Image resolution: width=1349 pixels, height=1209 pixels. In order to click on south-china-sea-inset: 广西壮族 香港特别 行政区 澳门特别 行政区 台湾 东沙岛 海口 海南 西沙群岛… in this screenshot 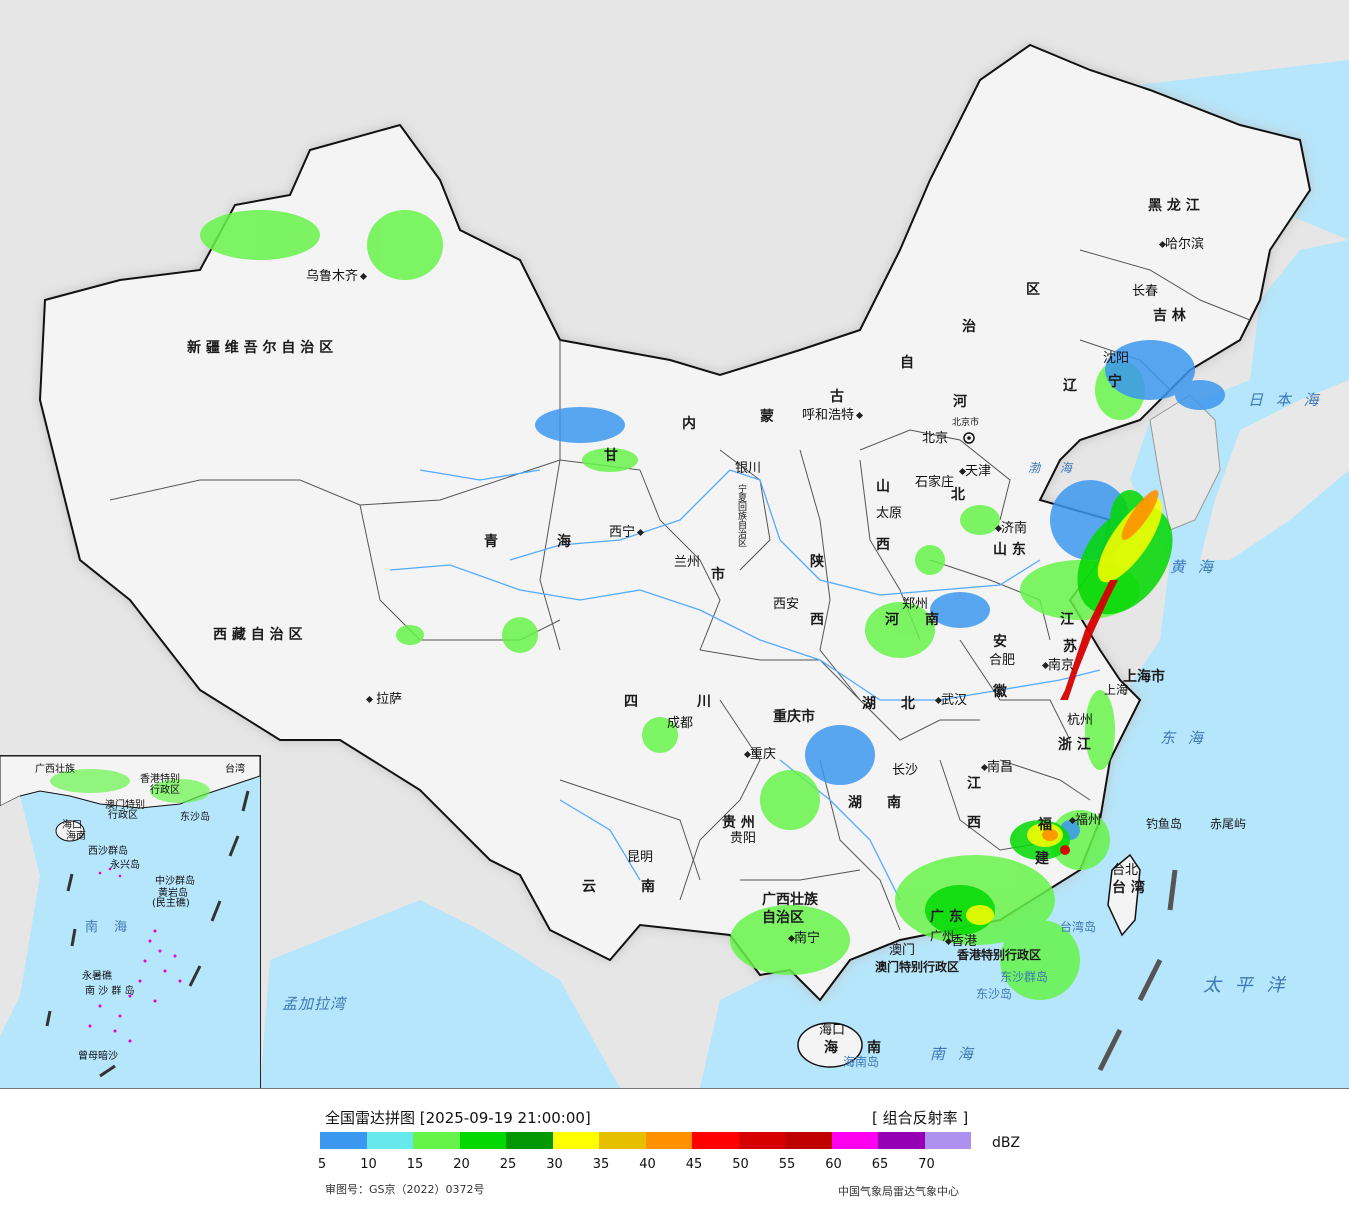, I will do `click(130, 921)`.